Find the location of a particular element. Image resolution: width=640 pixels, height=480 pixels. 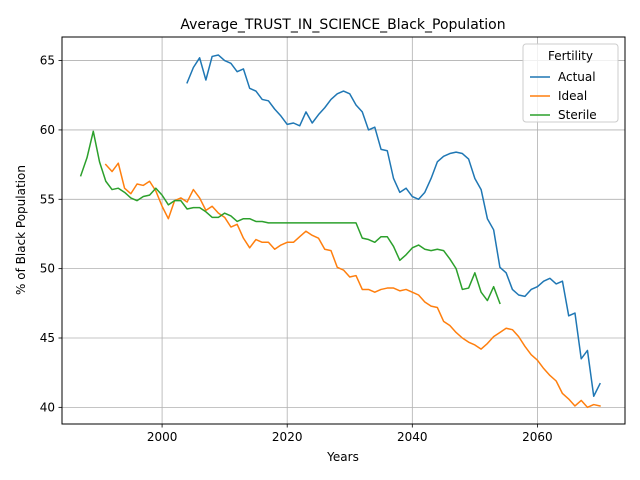

legend-box is located at coordinates (570, 83).